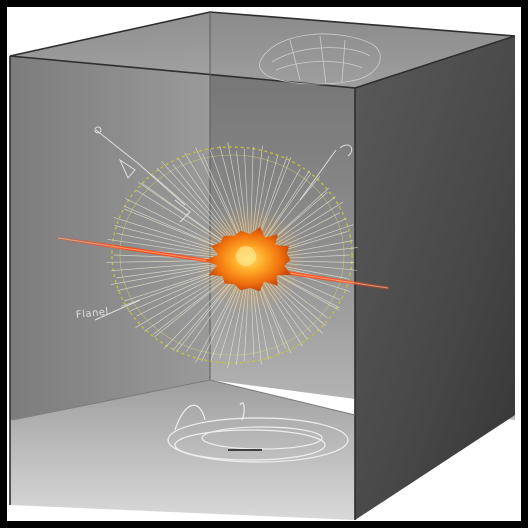  I want to click on top-face, so click(262, 50).